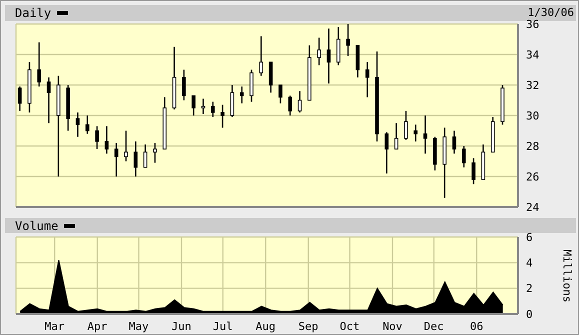  What do you see at coordinates (533, 85) in the screenshot?
I see `y-tick-label: 32` at bounding box center [533, 85].